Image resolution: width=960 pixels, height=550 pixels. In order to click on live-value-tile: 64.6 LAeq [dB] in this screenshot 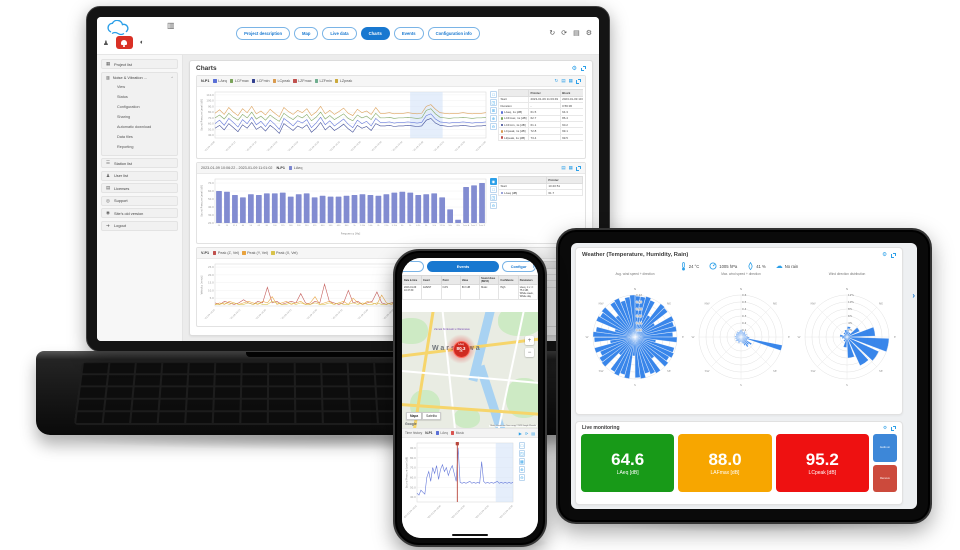, I will do `click(628, 463)`.